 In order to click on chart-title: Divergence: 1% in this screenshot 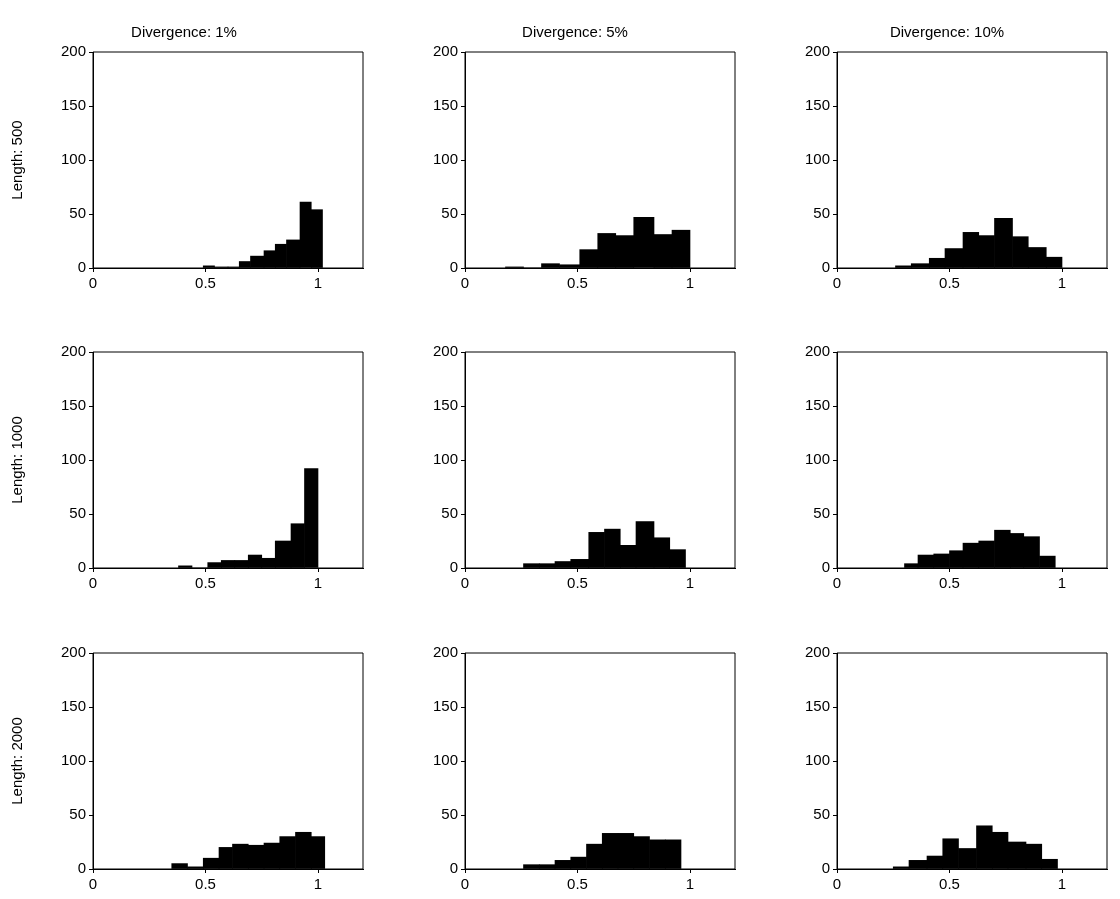, I will do `click(184, 32)`.